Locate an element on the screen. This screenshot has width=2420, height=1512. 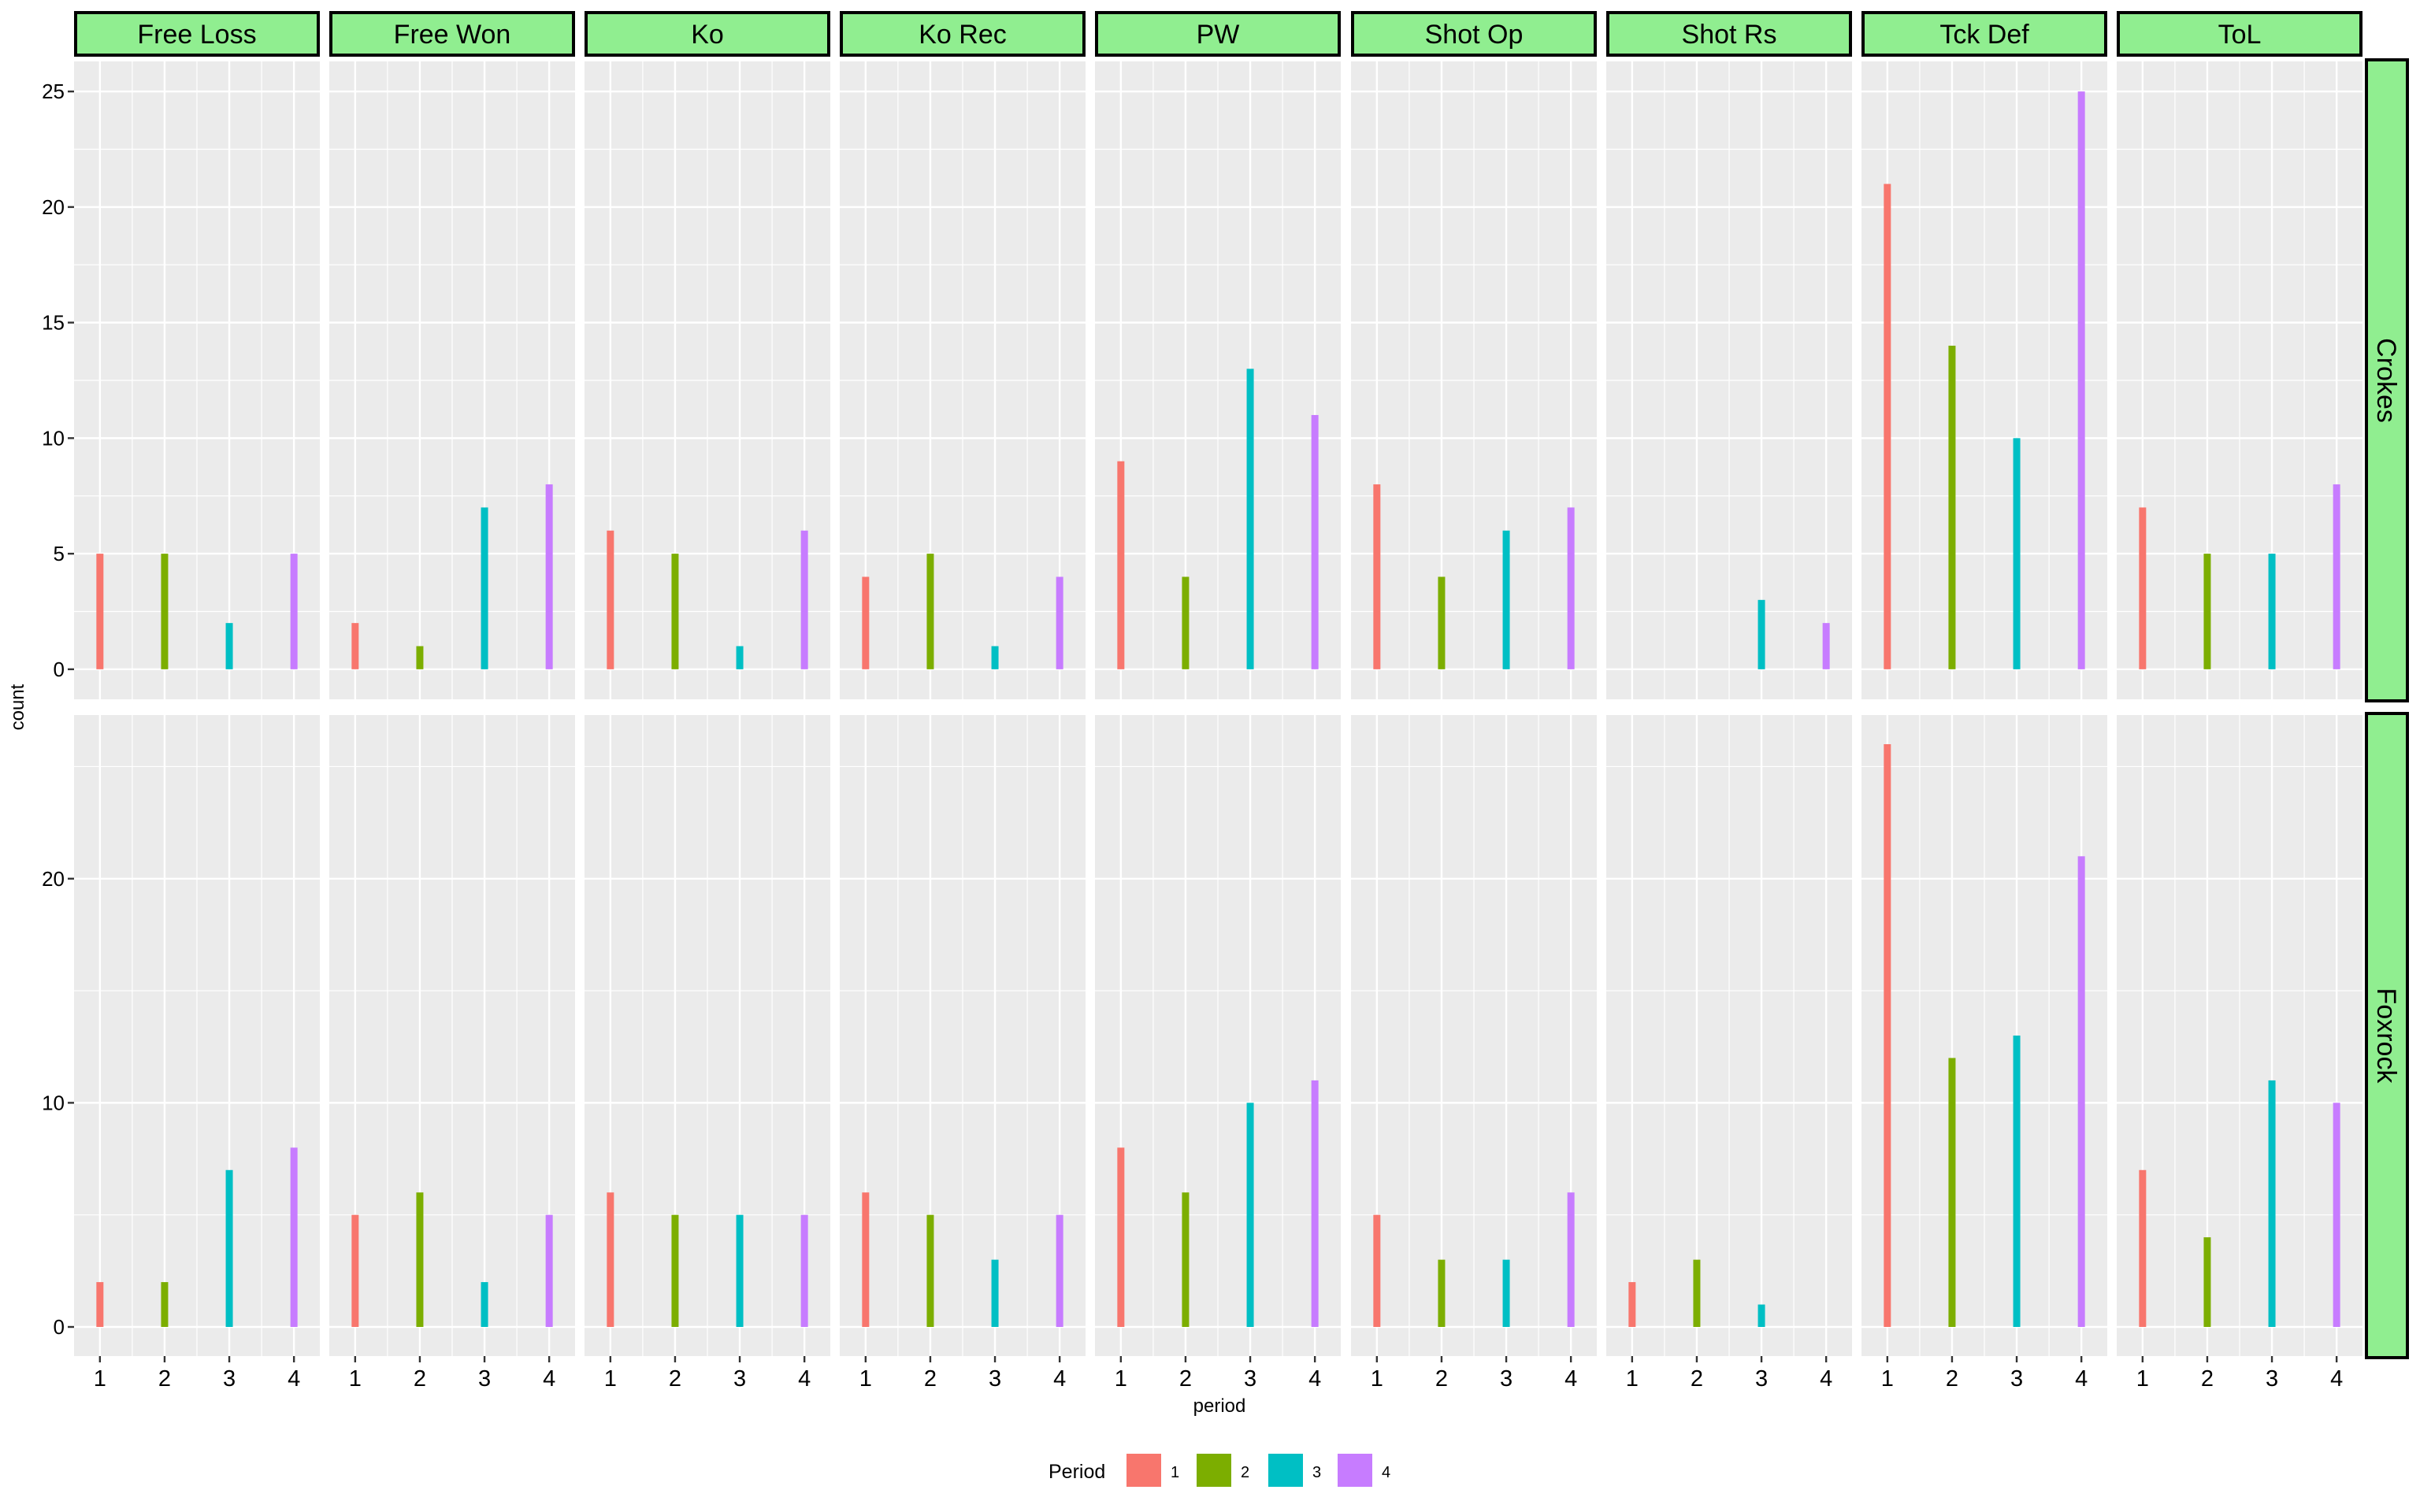
panel-foxrock-shot-op is located at coordinates (1474, 1035).